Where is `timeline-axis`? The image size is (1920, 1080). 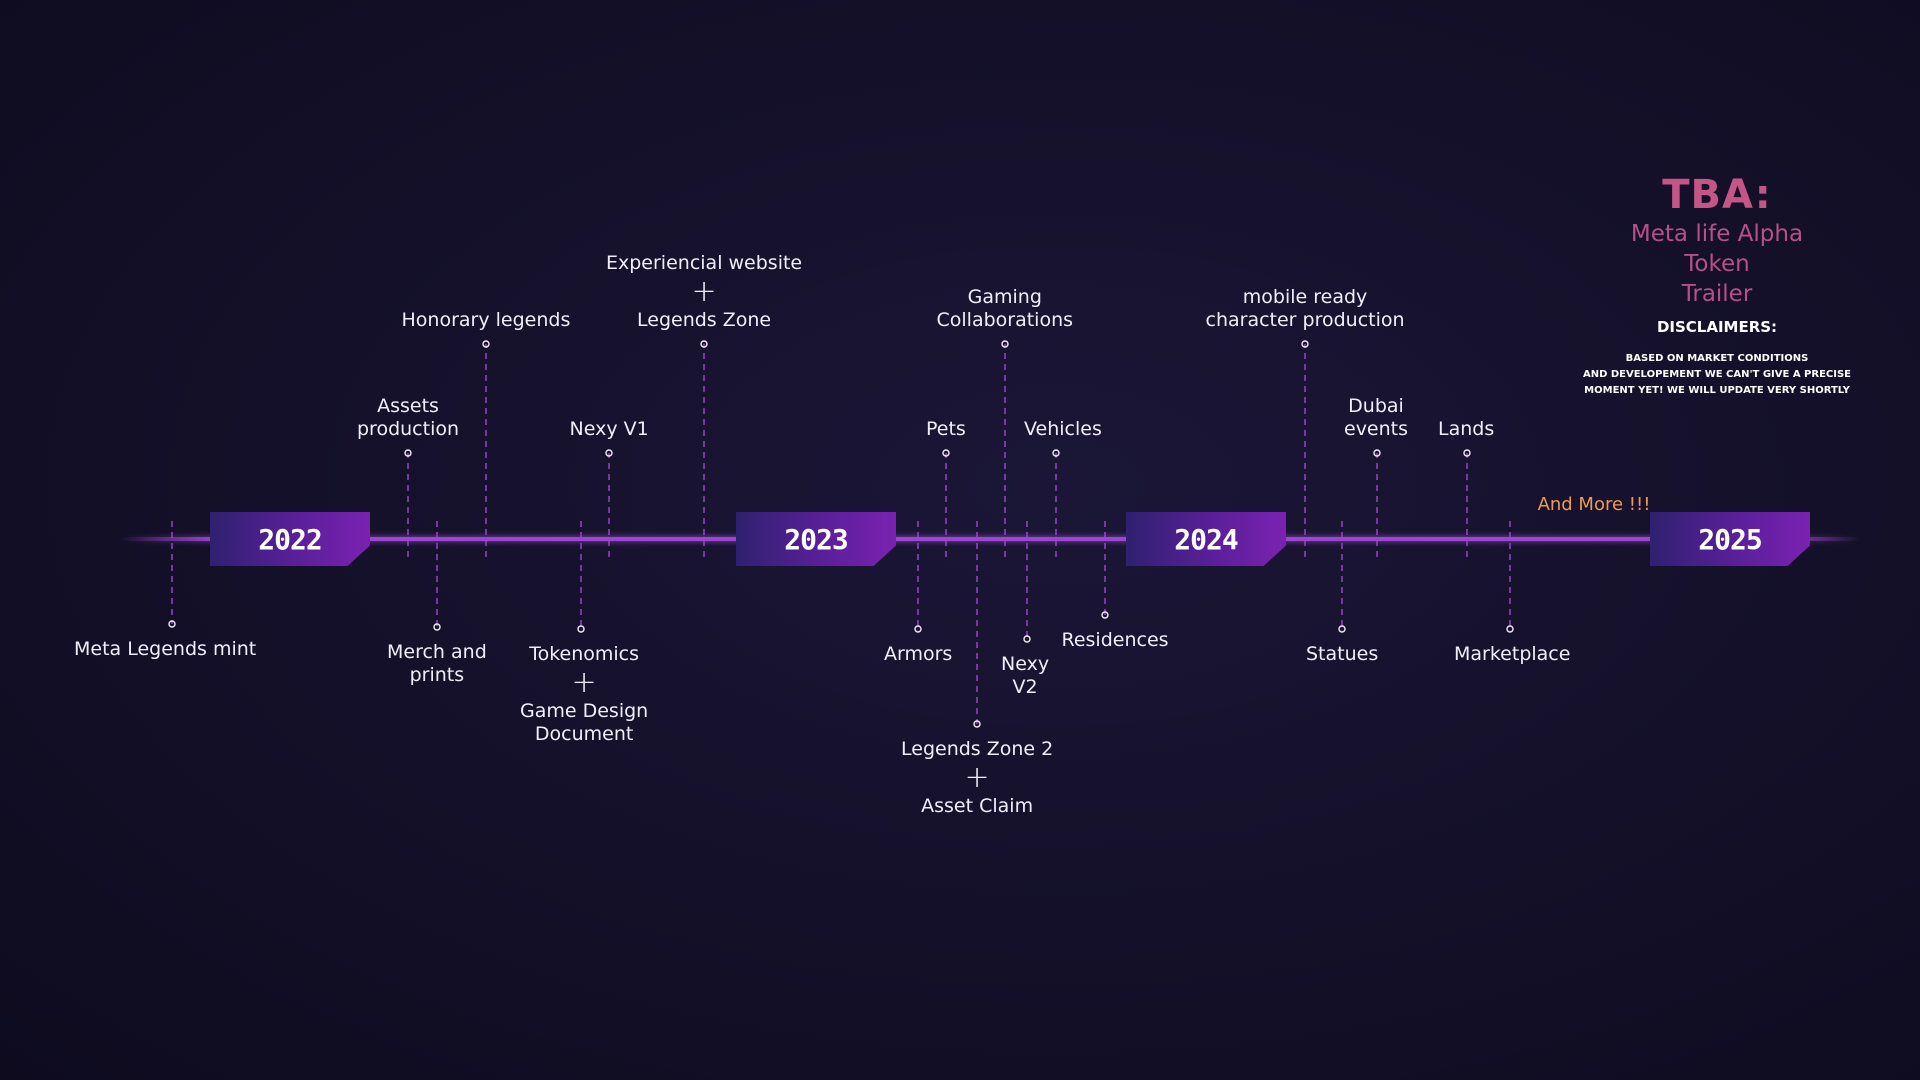 timeline-axis is located at coordinates (990, 539).